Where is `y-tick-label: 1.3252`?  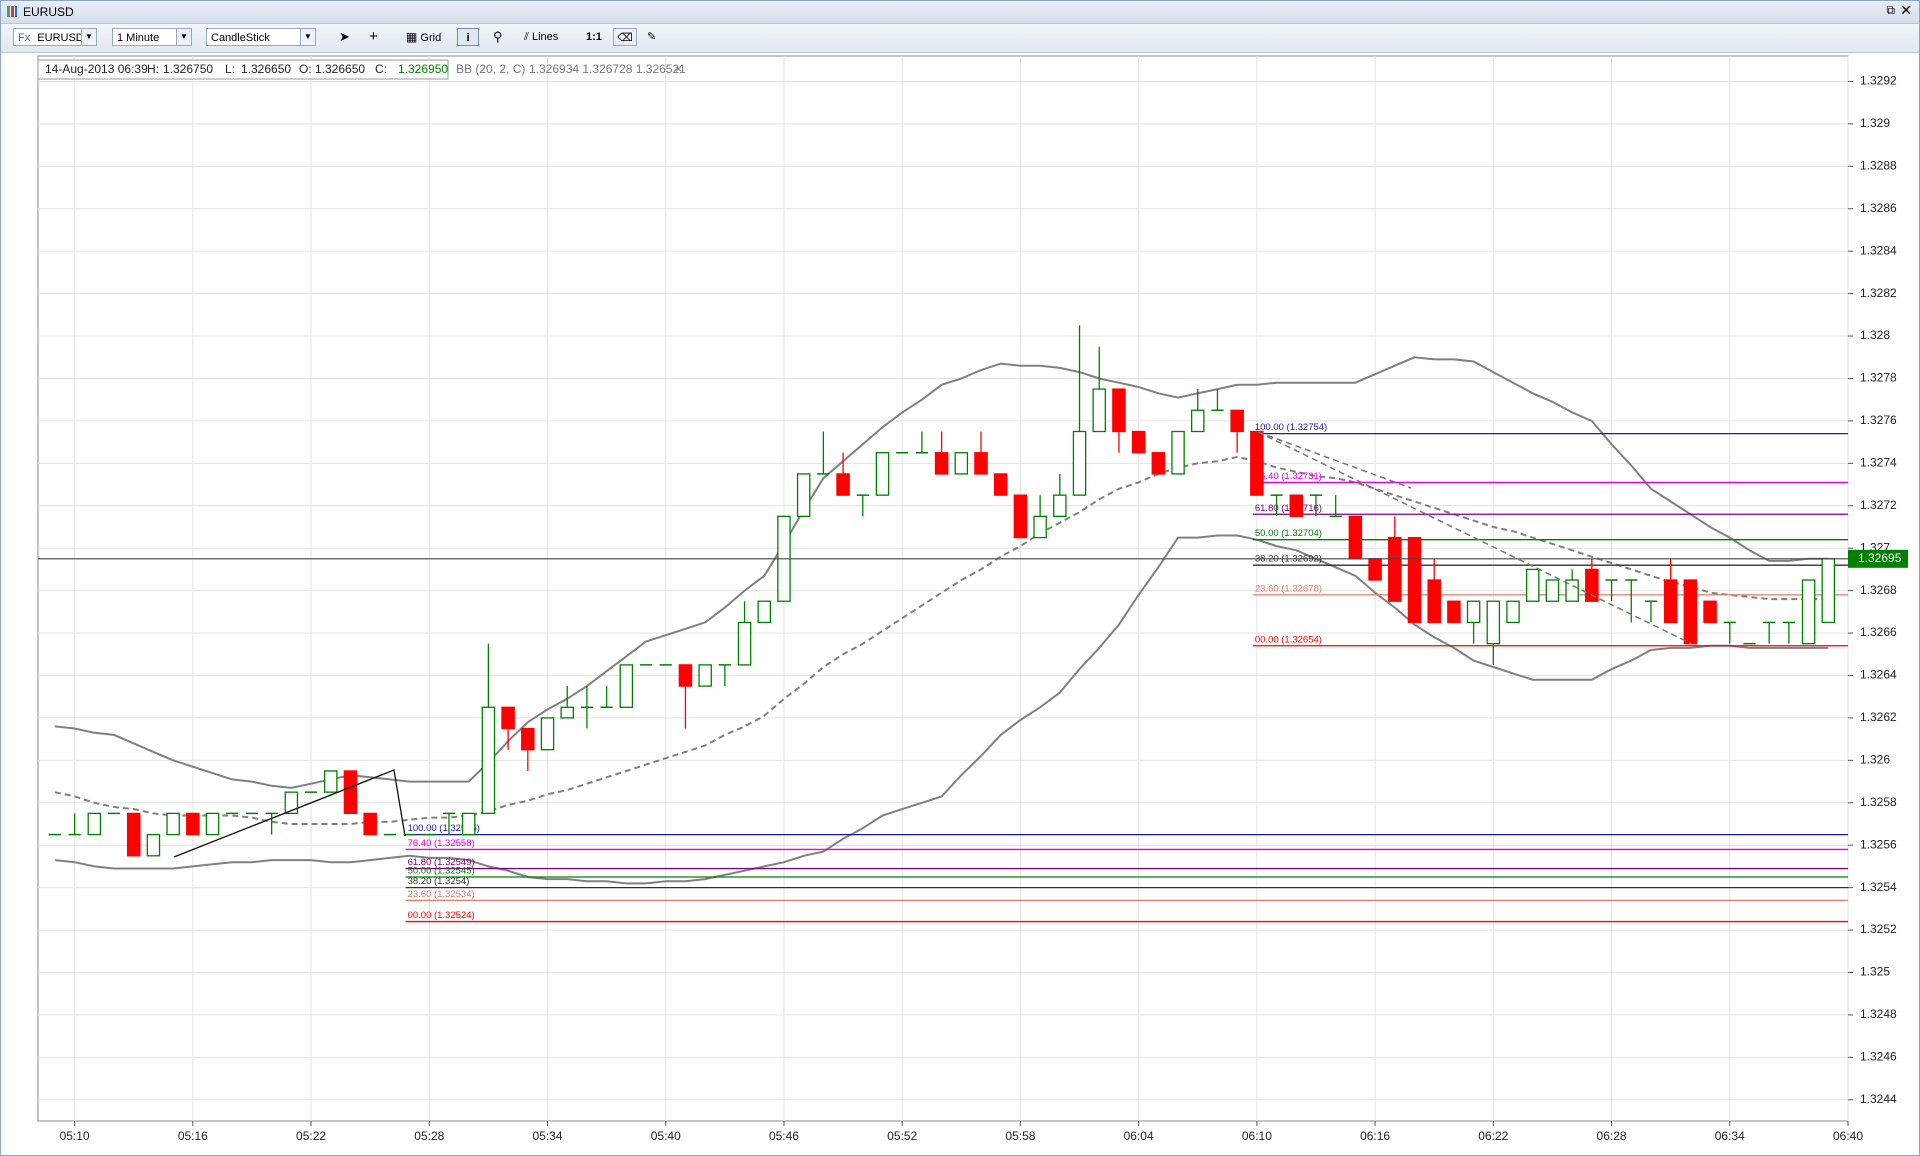
y-tick-label: 1.3252 is located at coordinates (1878, 929).